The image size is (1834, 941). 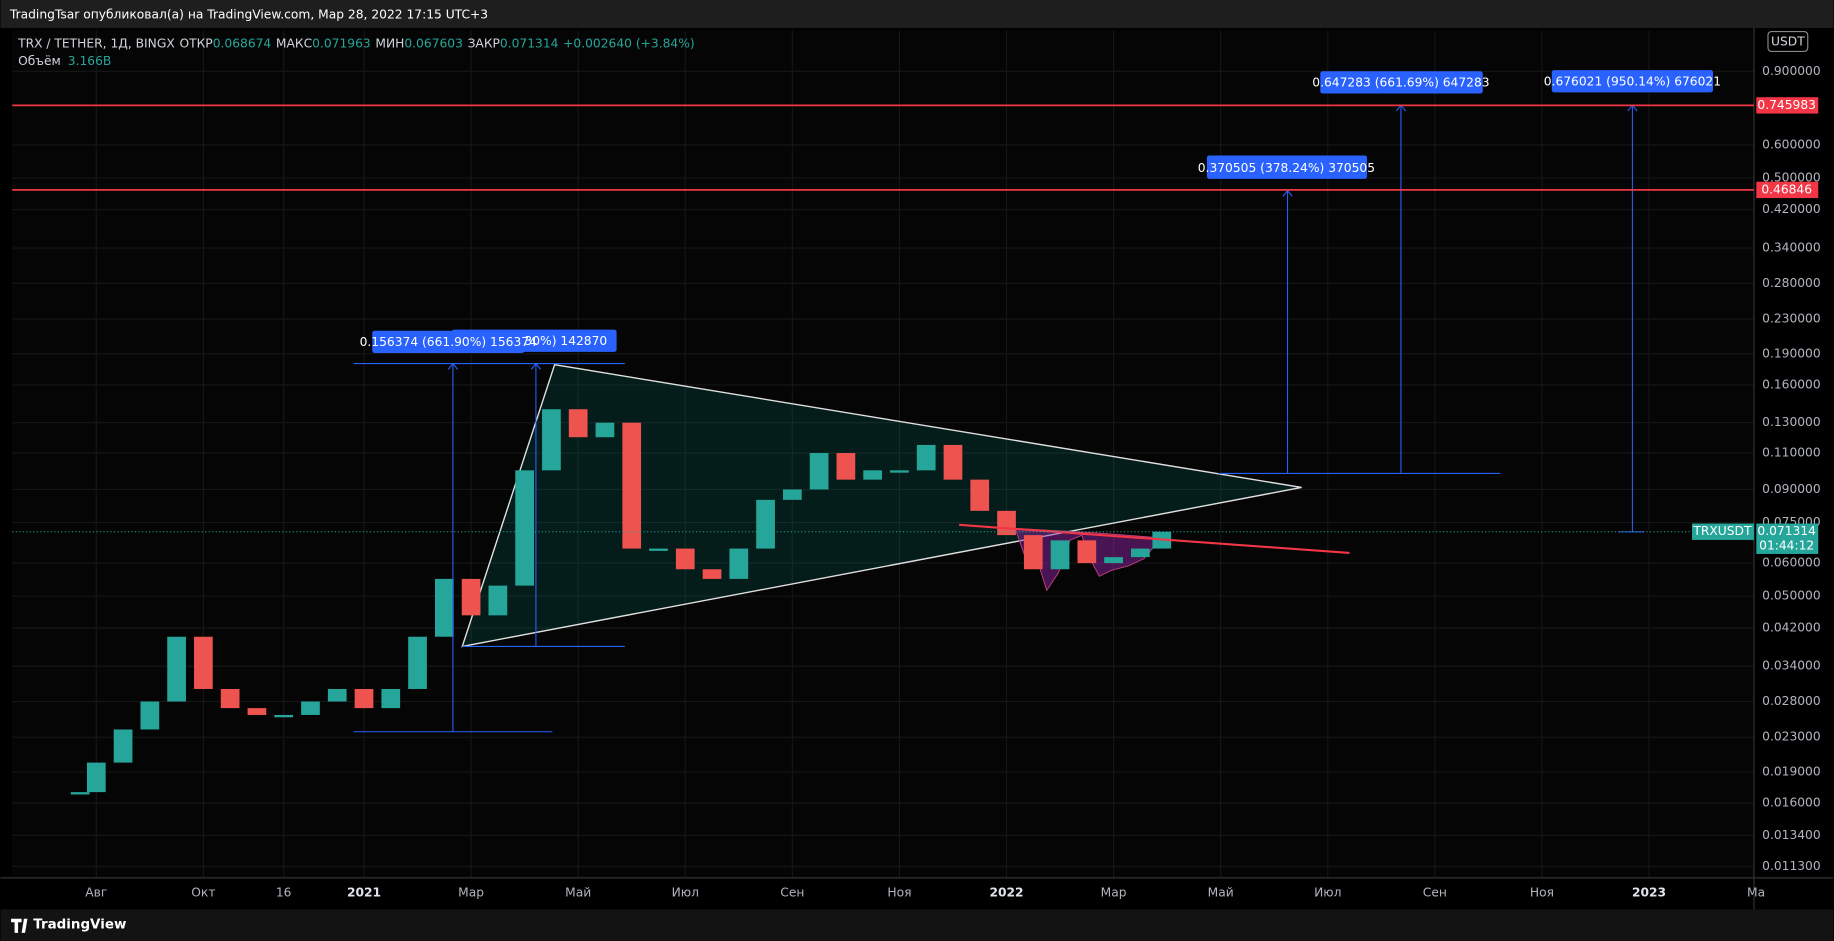 I want to click on y-tick-label: 0.230000, so click(x=1791, y=319).